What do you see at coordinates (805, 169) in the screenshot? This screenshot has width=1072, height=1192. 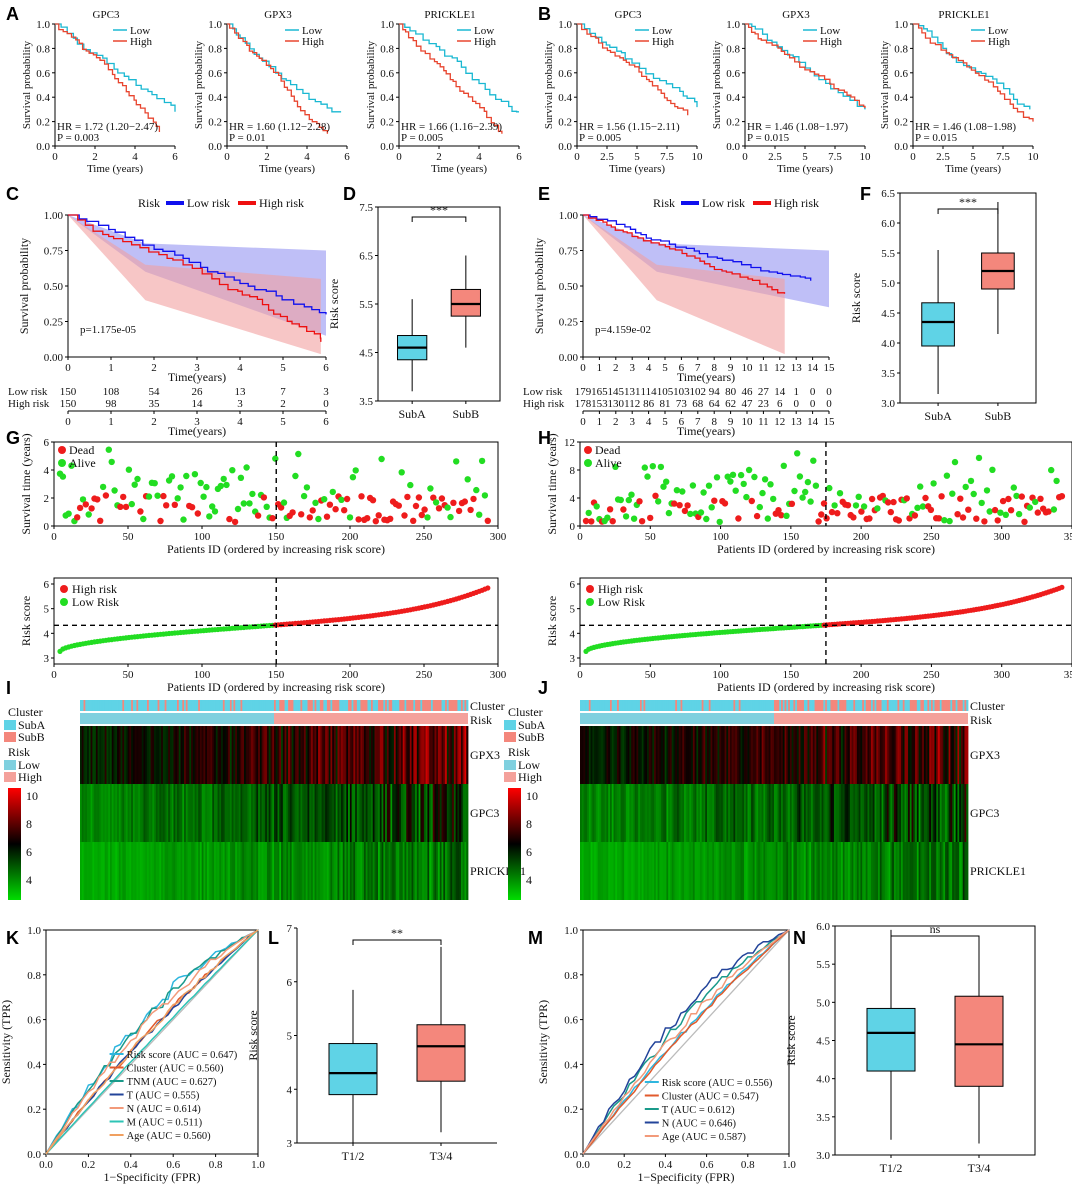 I see `x-axis-label: Time (years)` at bounding box center [805, 169].